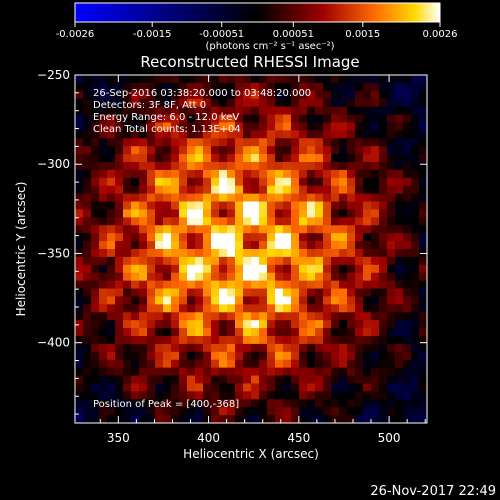 This screenshot has height=500, width=500. Describe the element at coordinates (149, 105) in the screenshot. I see `annotation-detectors: Detectors: 3F 8F, Att 0` at that location.